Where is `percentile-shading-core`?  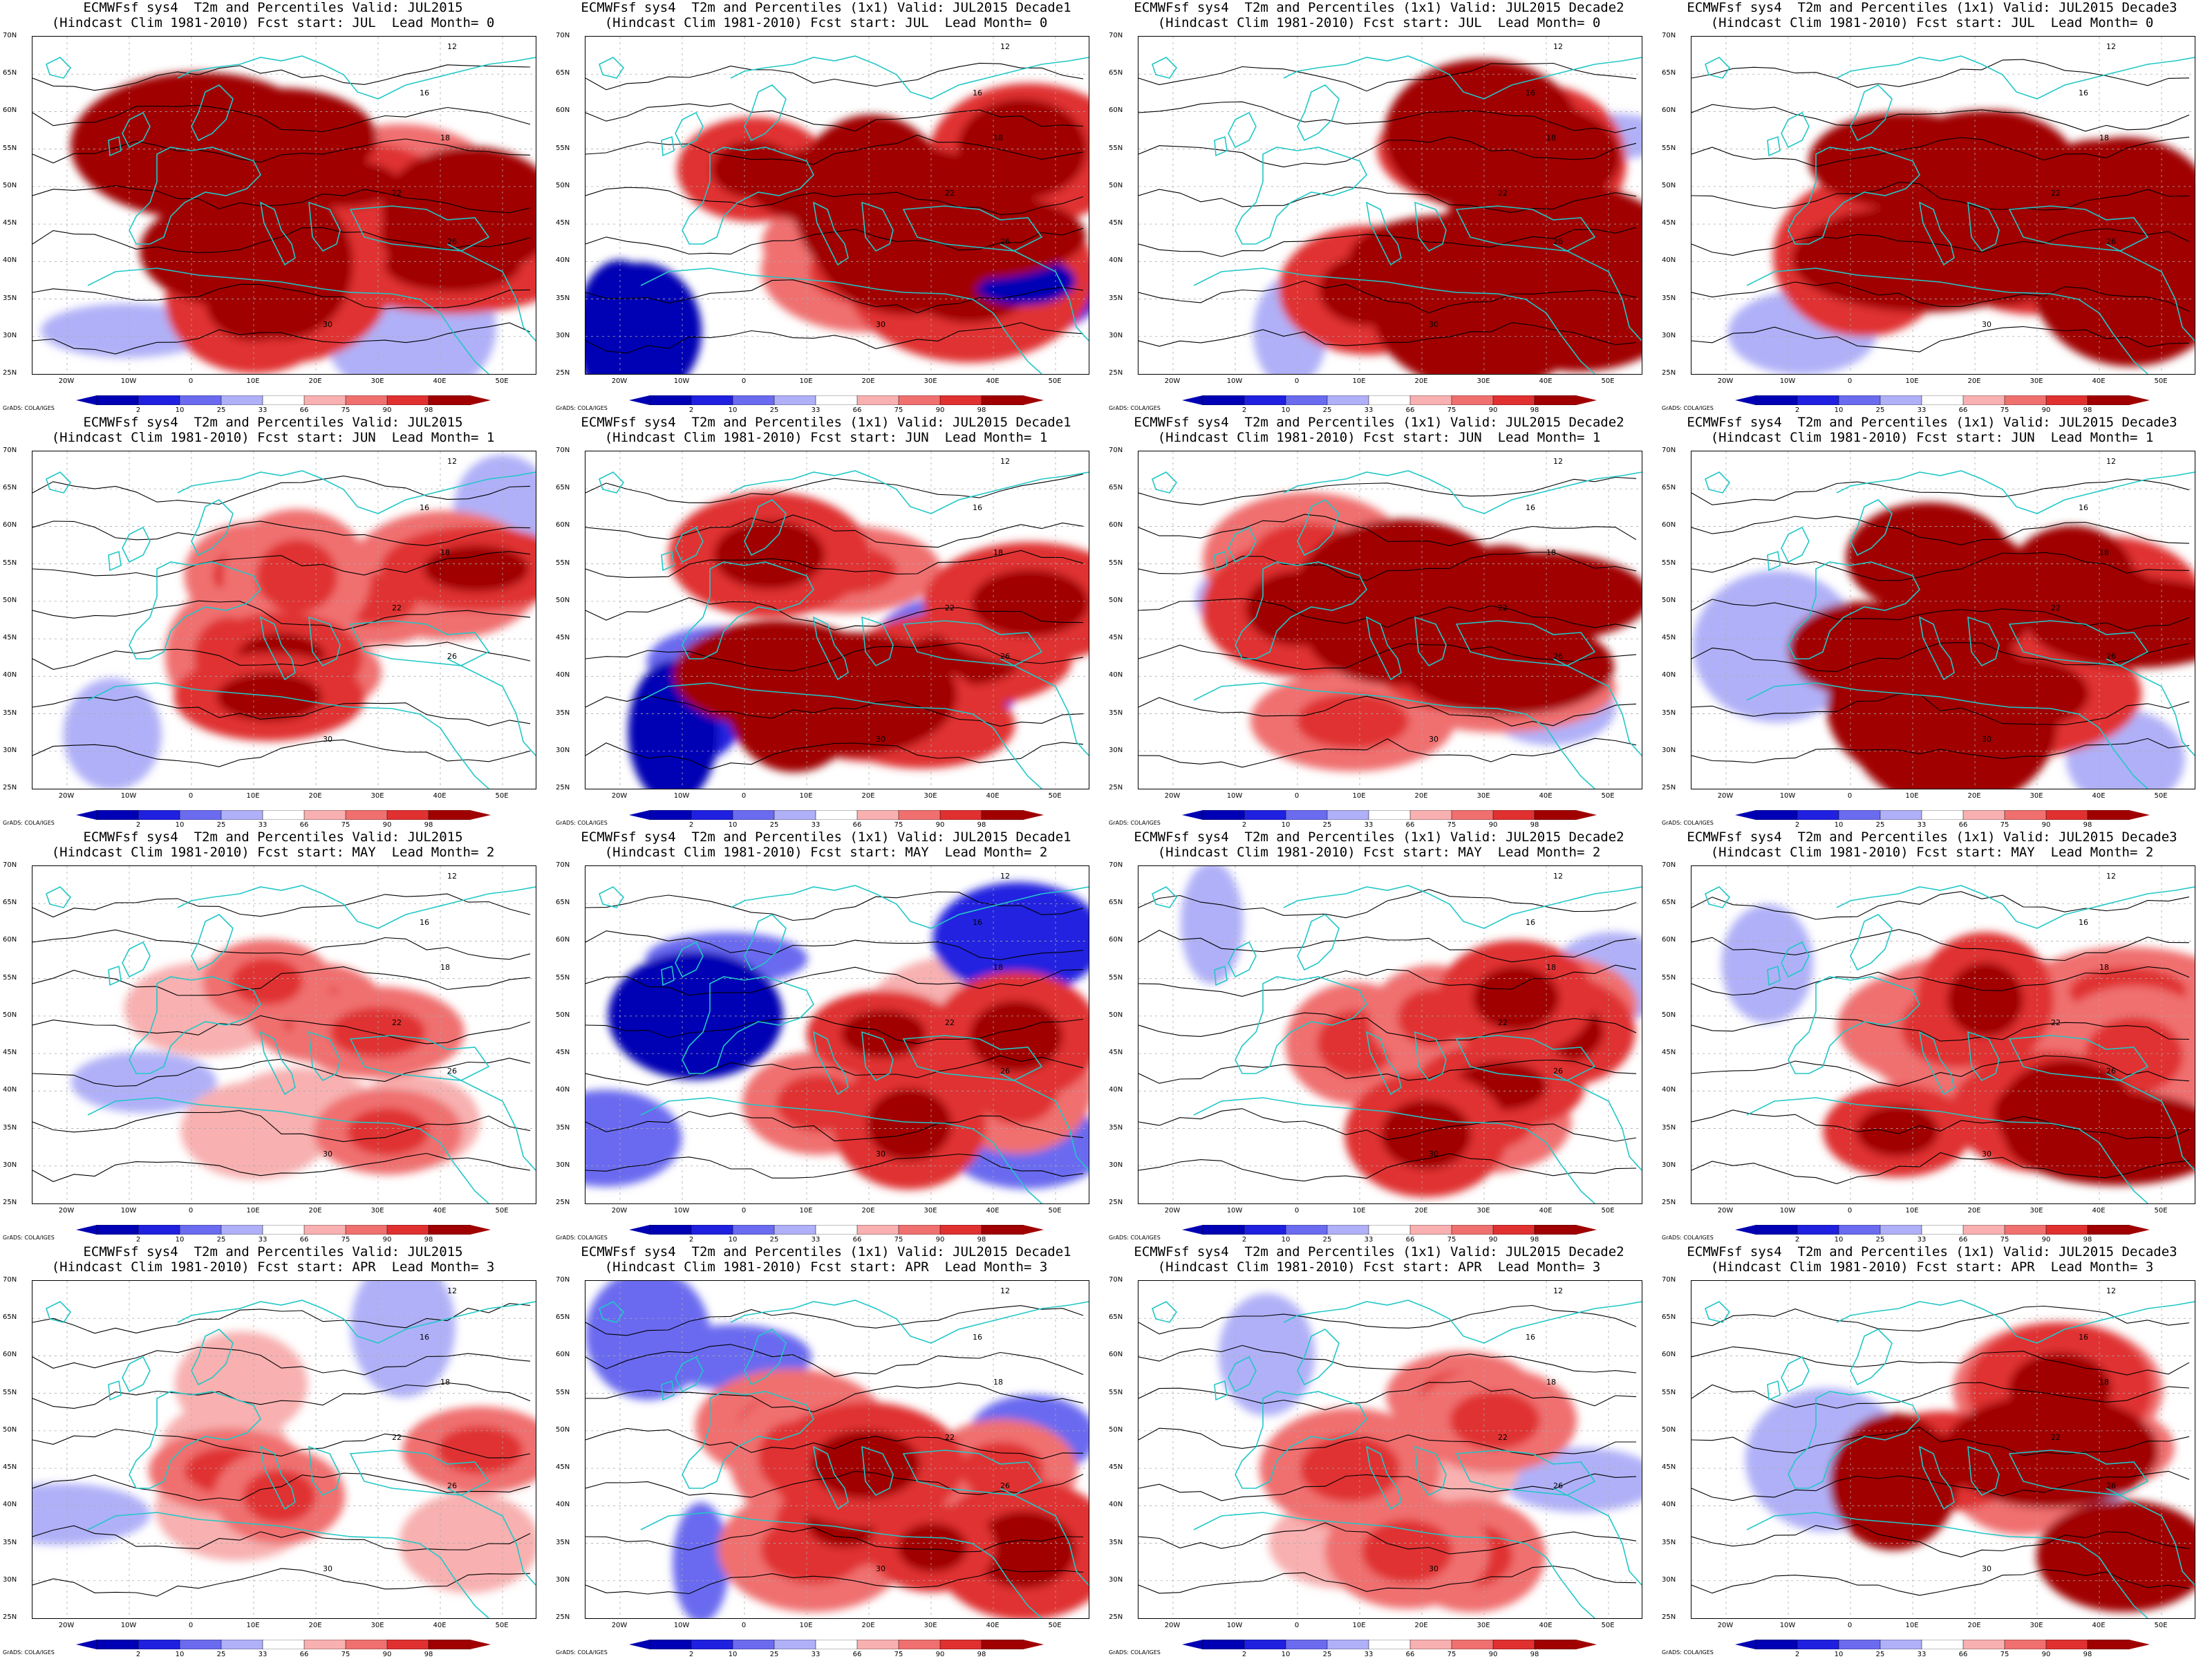 percentile-shading-core is located at coordinates (1030, 603).